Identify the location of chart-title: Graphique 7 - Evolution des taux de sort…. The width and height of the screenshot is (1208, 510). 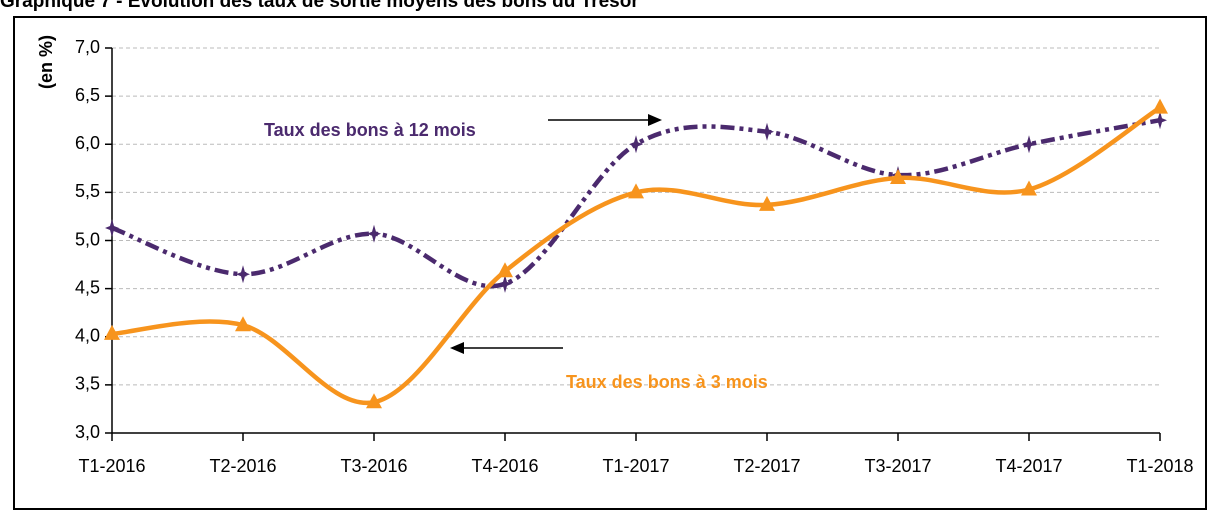
(319, 6).